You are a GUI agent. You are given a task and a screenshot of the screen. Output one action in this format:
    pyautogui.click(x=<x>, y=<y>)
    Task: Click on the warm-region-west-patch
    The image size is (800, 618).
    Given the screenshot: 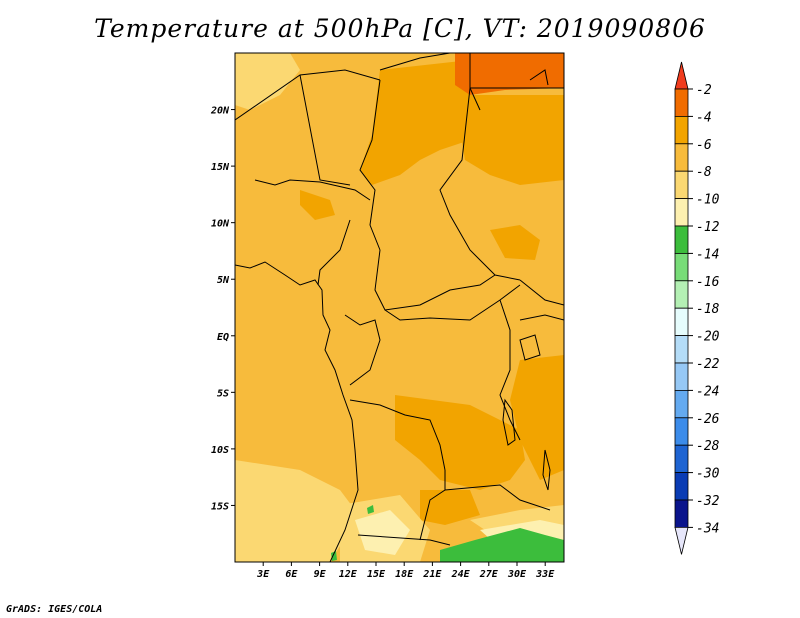 What is the action you would take?
    pyautogui.click(x=317, y=205)
    